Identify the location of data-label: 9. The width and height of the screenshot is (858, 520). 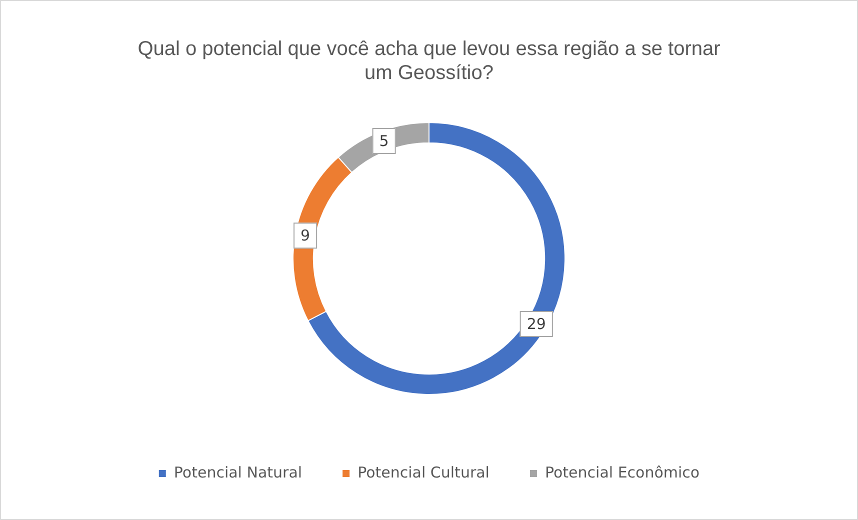
(305, 235).